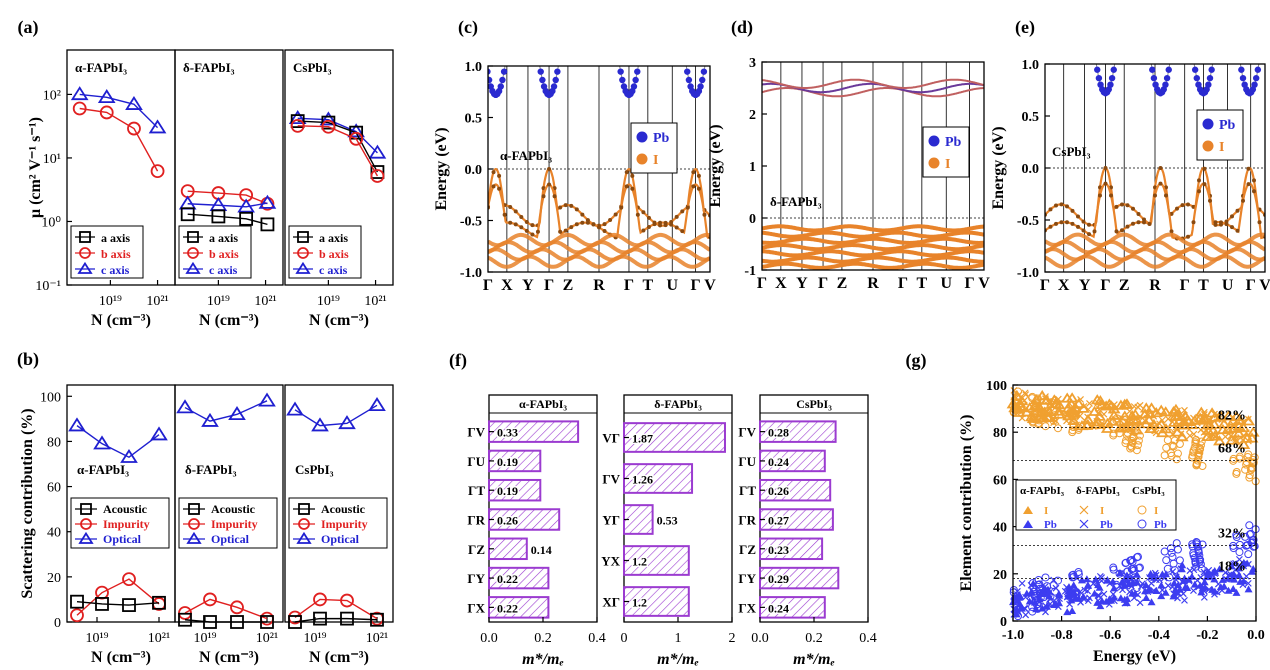  I want to click on x-tick-label: 1, so click(678, 638).